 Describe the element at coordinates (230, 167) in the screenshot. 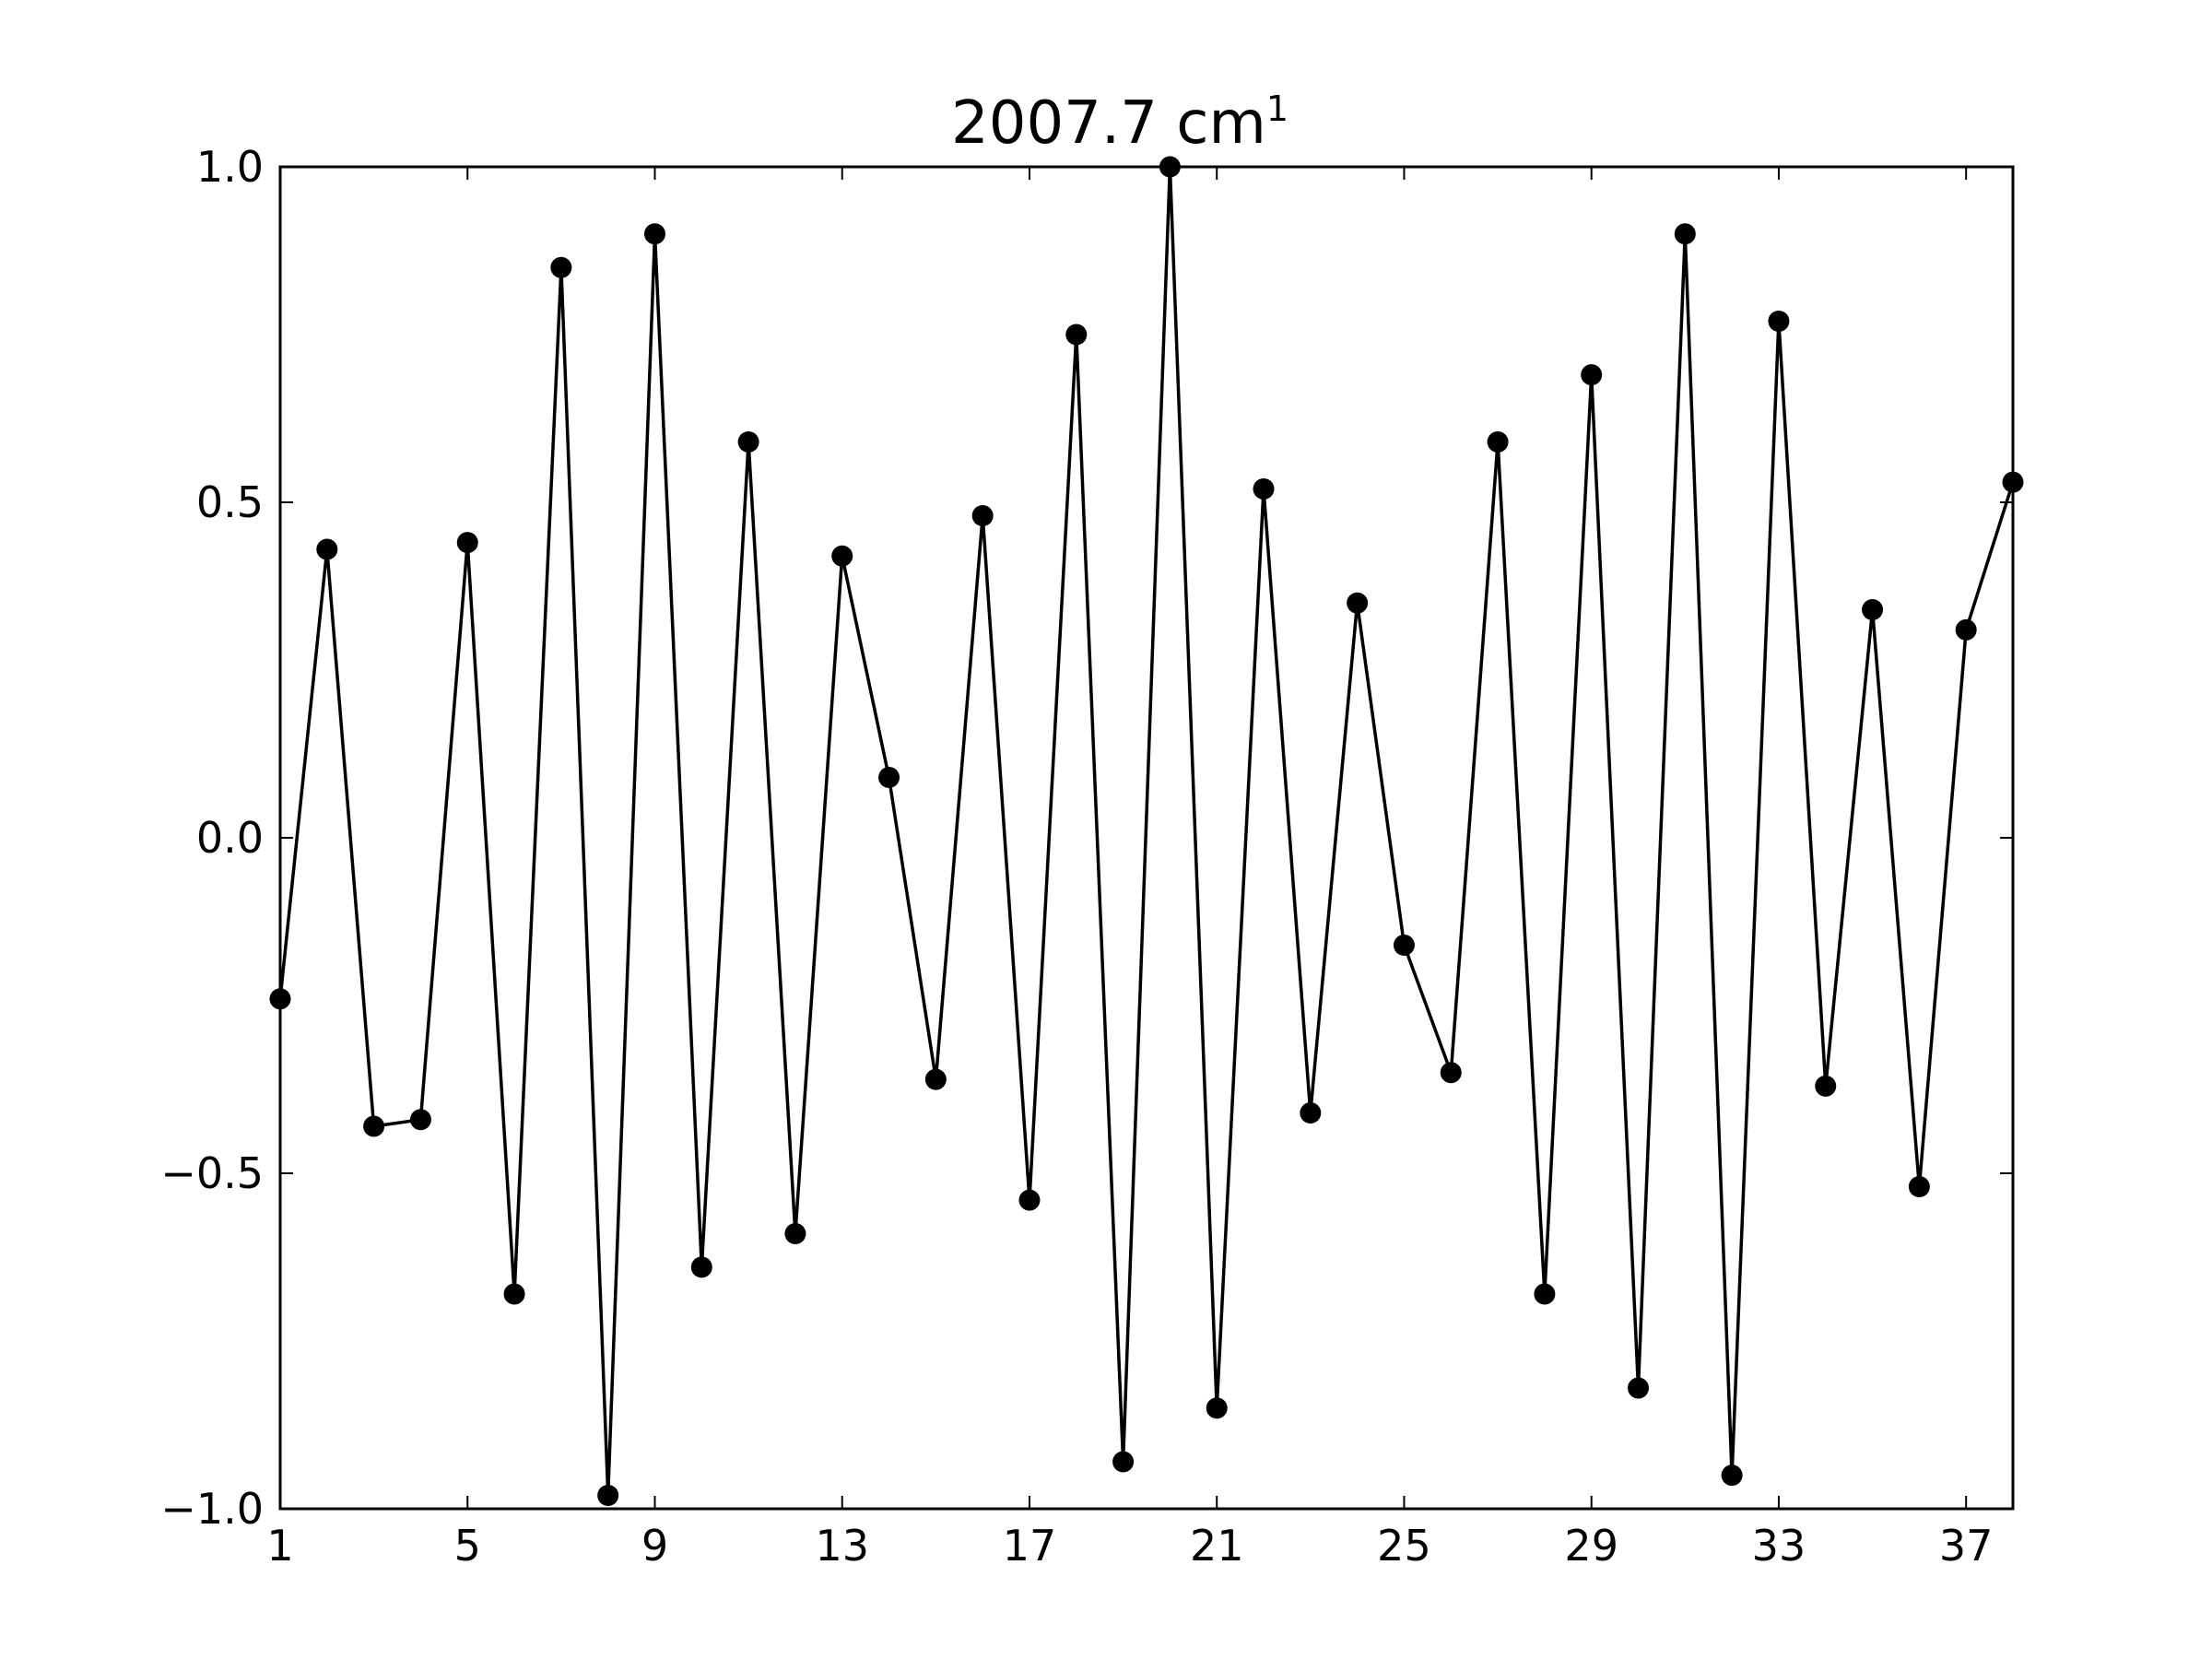

I see `y-tick-label: 1.0` at that location.